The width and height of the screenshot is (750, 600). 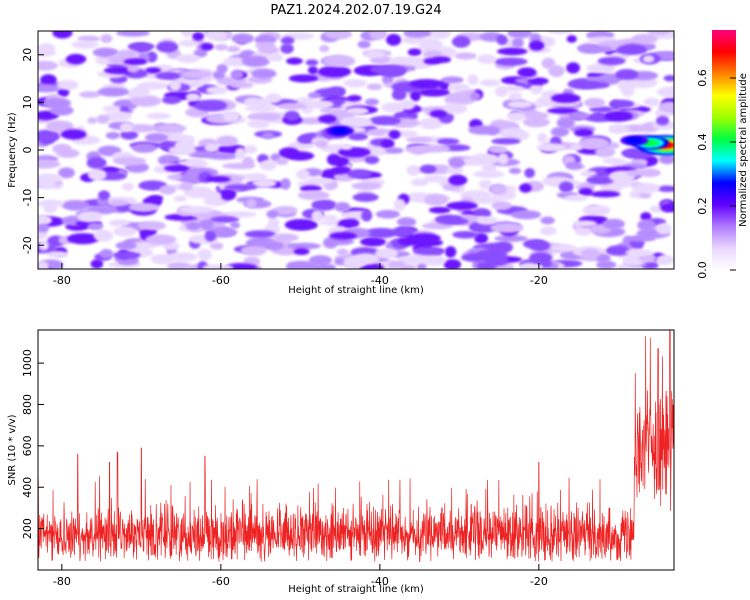 I want to click on snr-x-ticks: -80 -60 -40 -20, so click(x=300, y=576).